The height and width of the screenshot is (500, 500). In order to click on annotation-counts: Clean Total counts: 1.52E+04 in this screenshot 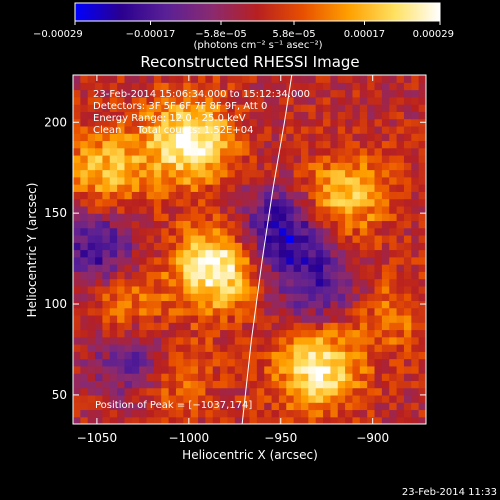, I will do `click(173, 130)`.